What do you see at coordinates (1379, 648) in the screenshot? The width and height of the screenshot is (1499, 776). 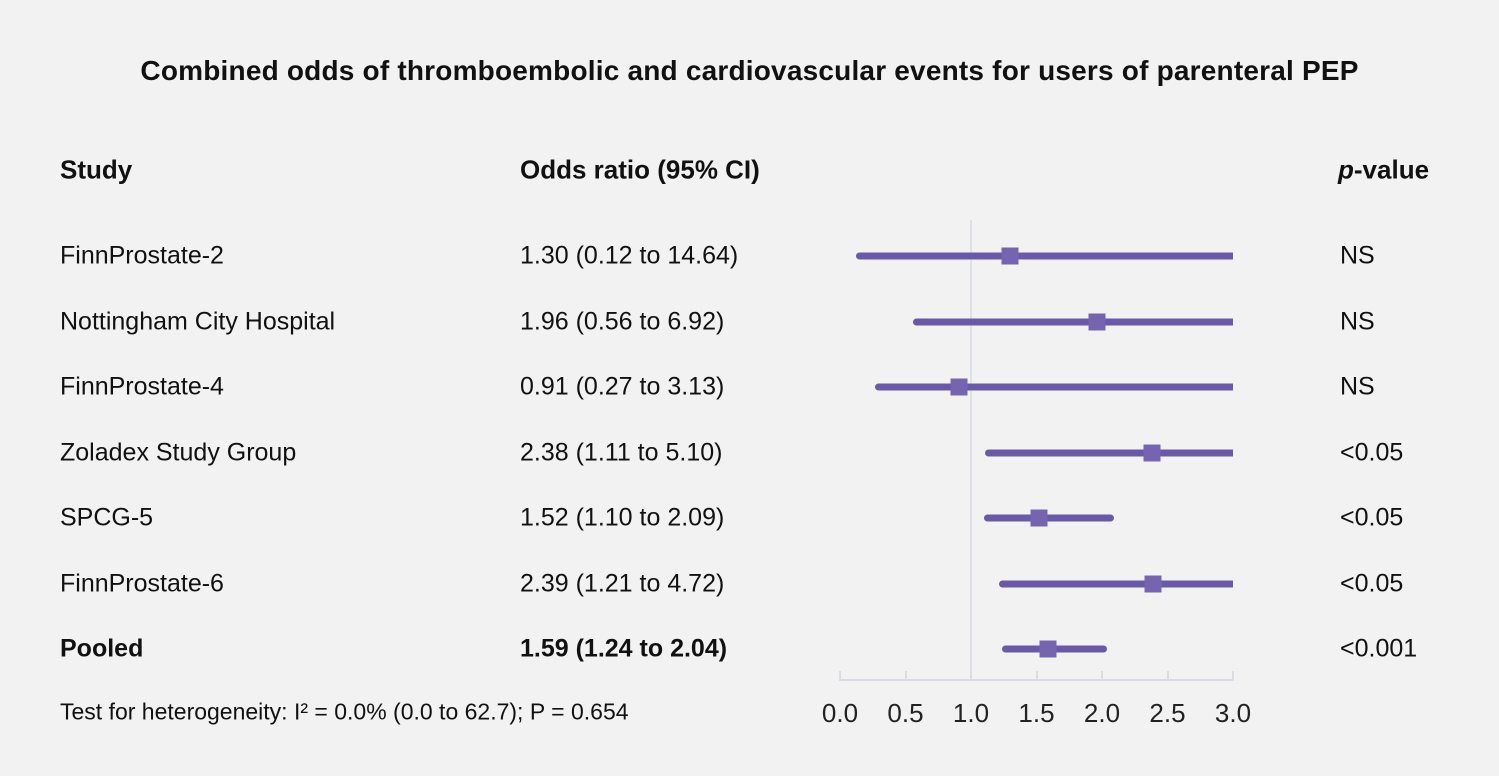 I see `p-value: <0.001` at bounding box center [1379, 648].